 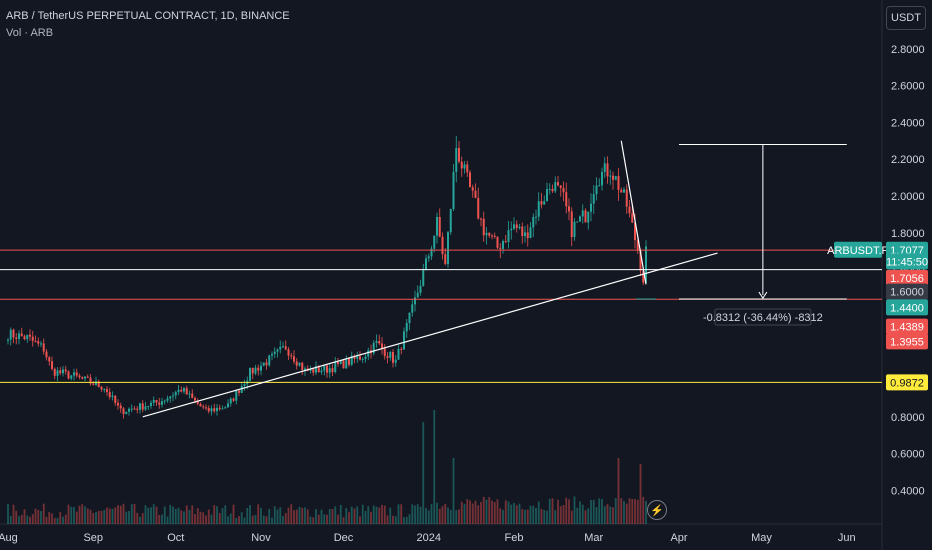 I want to click on lightning-icon: ⚡, so click(x=657, y=510).